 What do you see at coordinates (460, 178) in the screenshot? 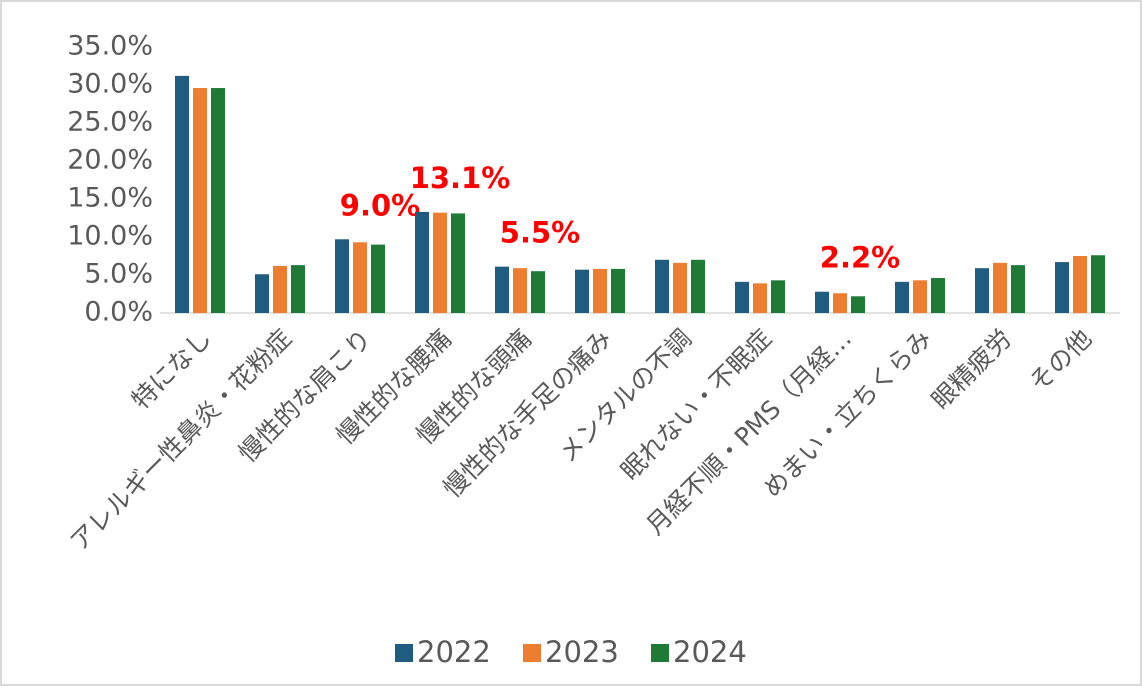
I see `data-label: 13.1%` at bounding box center [460, 178].